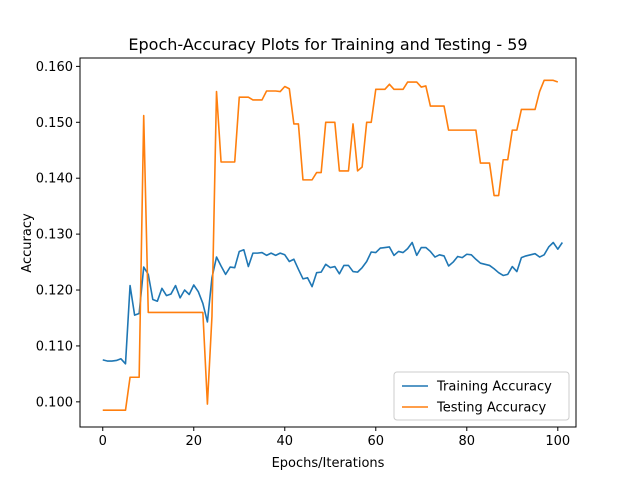 The image size is (640, 480). I want to click on y-tick-label: 0.100, so click(54, 402).